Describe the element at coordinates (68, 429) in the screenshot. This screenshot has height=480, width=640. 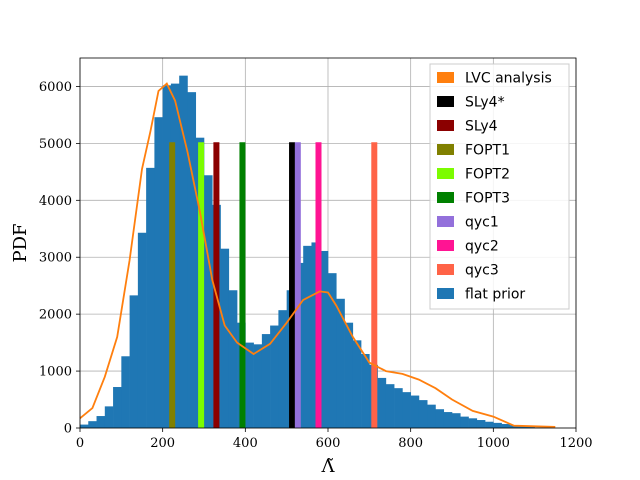
I see `y-tick-label: 0` at that location.